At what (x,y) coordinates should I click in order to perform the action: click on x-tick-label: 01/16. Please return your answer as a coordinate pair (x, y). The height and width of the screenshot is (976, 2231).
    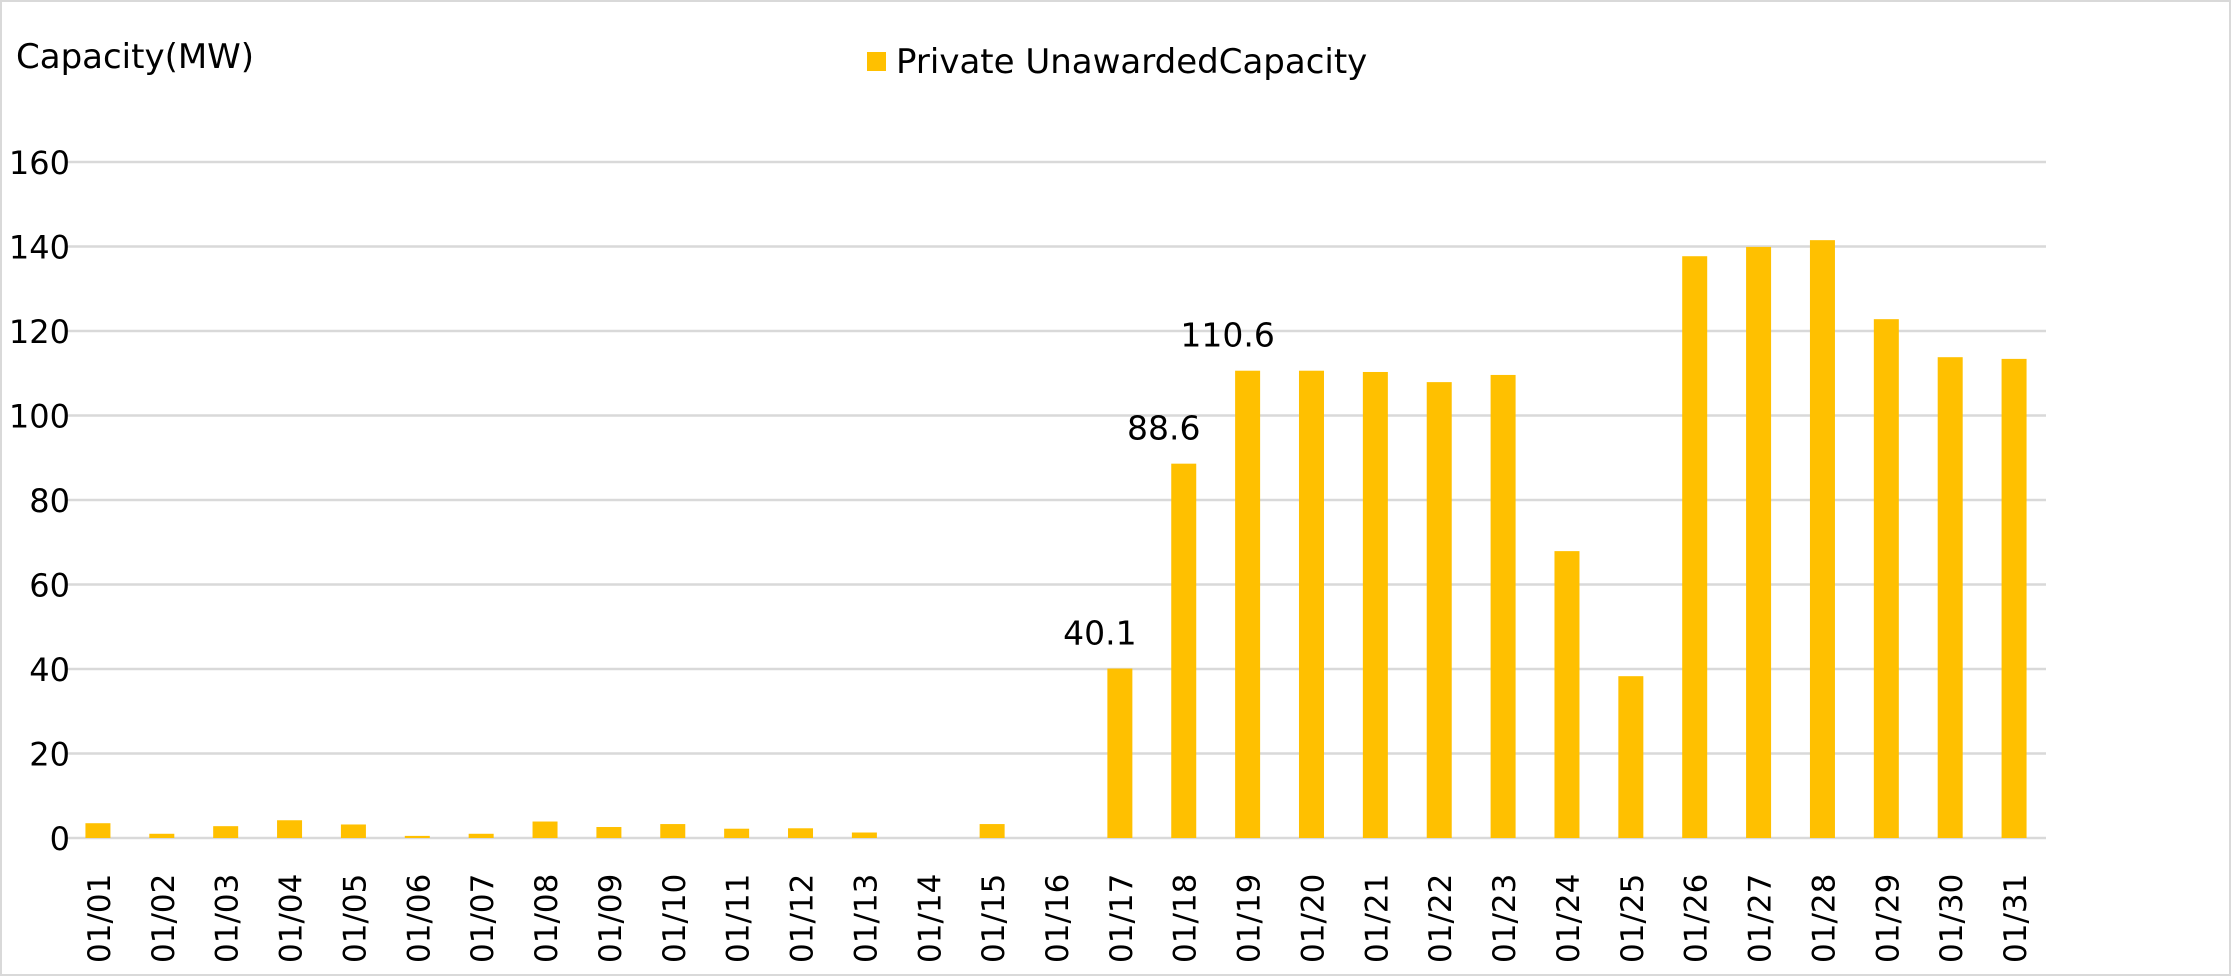
    Looking at the image, I should click on (1058, 918).